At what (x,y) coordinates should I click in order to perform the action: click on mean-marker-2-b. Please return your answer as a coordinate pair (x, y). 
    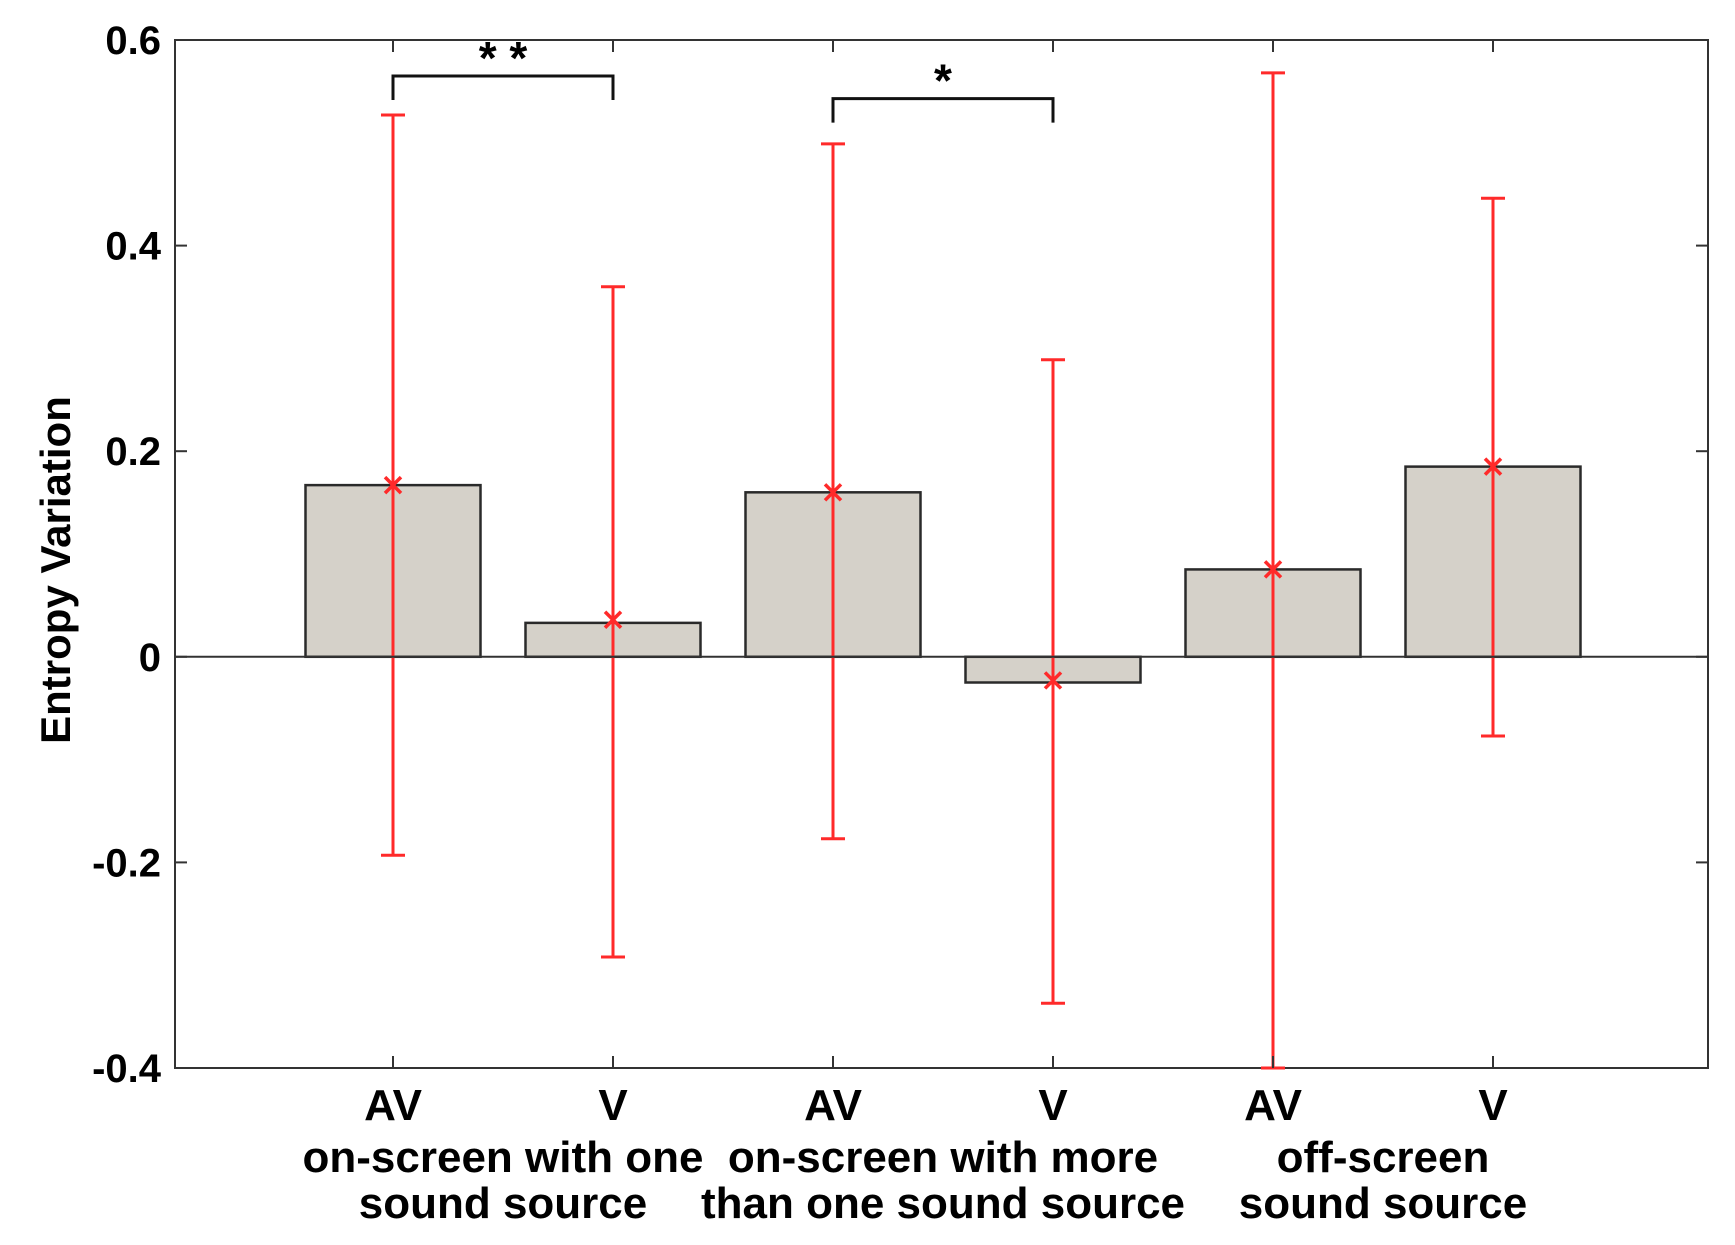
    Looking at the image, I should click on (613, 620).